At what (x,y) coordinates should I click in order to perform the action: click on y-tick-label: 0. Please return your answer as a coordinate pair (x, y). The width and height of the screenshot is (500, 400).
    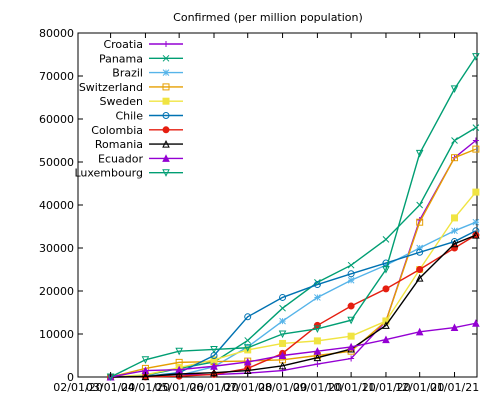
    Looking at the image, I should click on (70, 377).